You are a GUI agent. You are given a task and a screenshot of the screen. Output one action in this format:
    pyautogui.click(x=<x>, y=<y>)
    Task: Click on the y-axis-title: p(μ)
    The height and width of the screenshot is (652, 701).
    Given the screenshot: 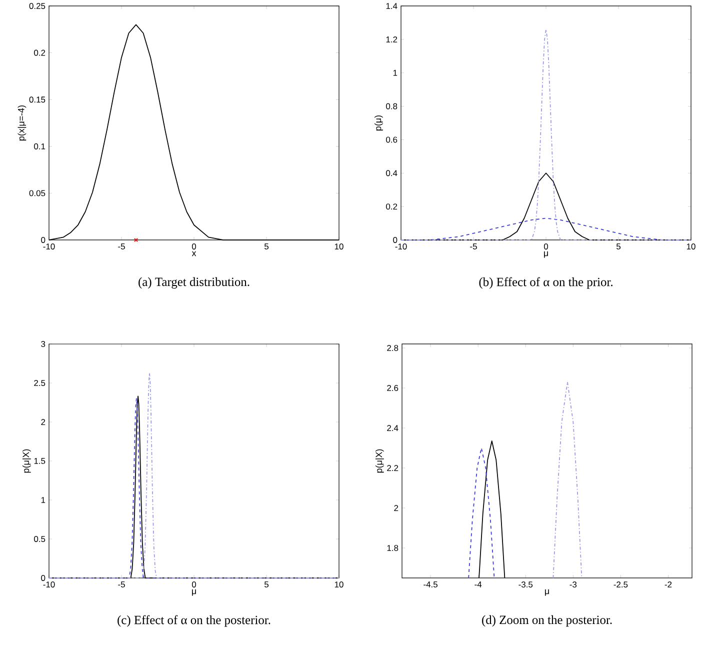 What is the action you would take?
    pyautogui.click(x=378, y=122)
    